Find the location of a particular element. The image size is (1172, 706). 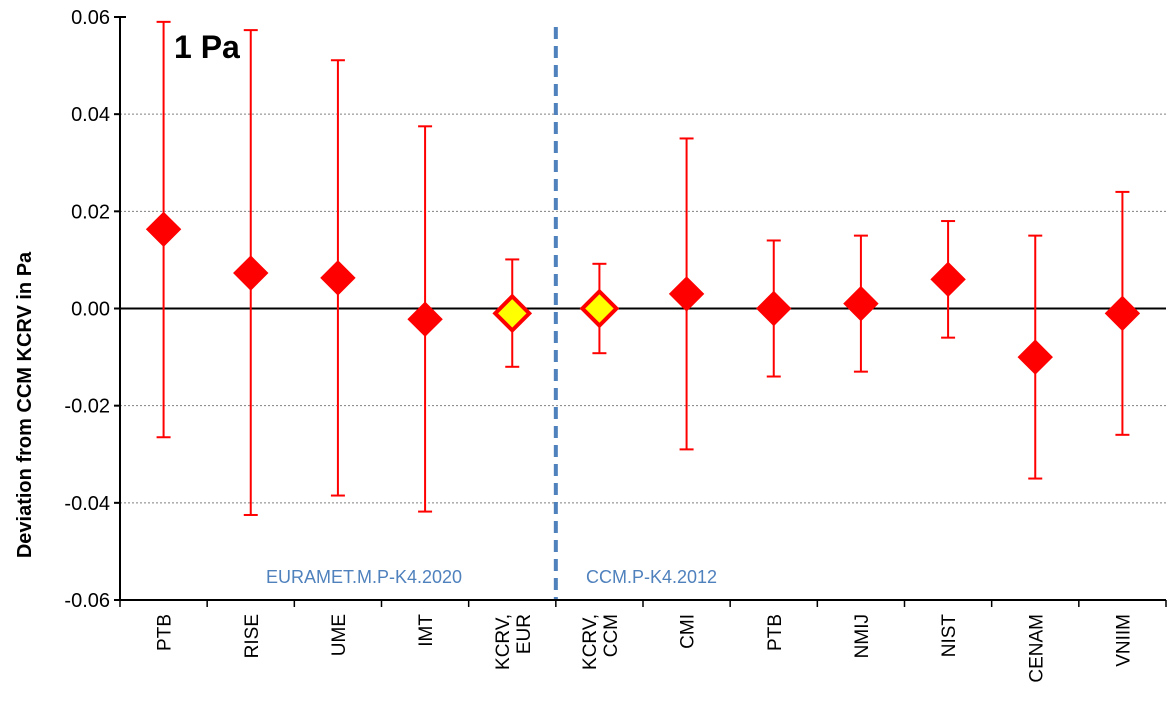

x-category-label: VNIIM is located at coordinates (1123, 640).